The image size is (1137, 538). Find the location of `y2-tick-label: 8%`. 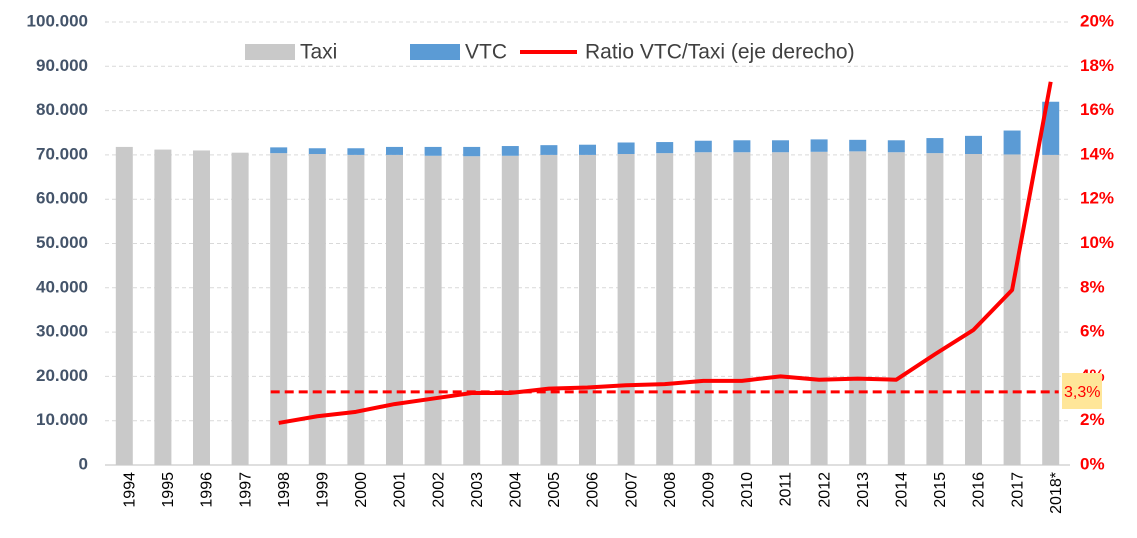

y2-tick-label: 8% is located at coordinates (1092, 286).